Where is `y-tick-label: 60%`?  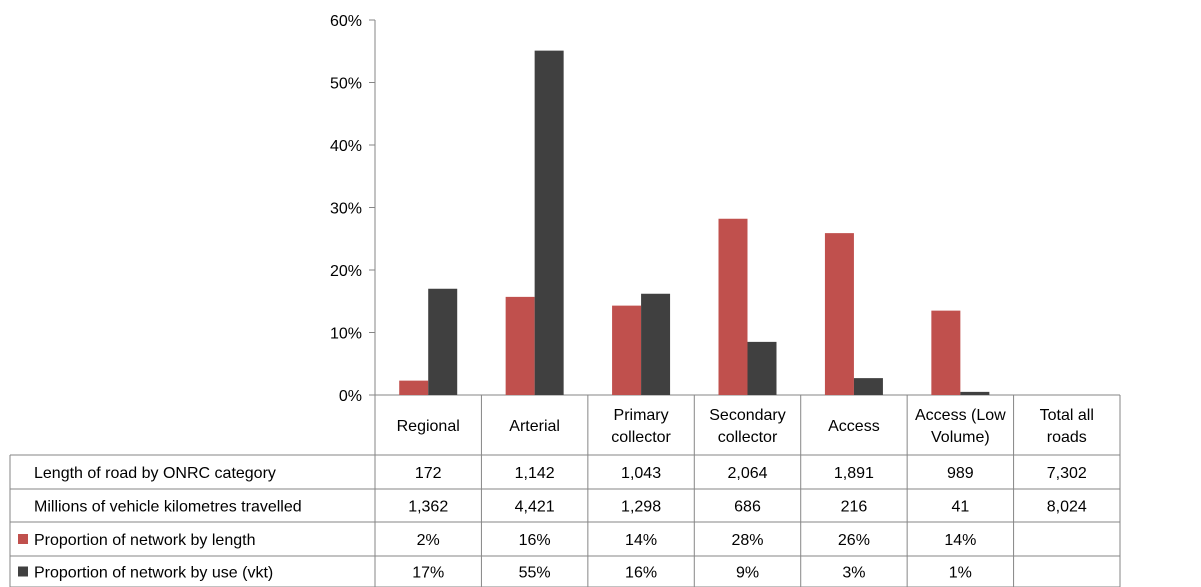 y-tick-label: 60% is located at coordinates (346, 21).